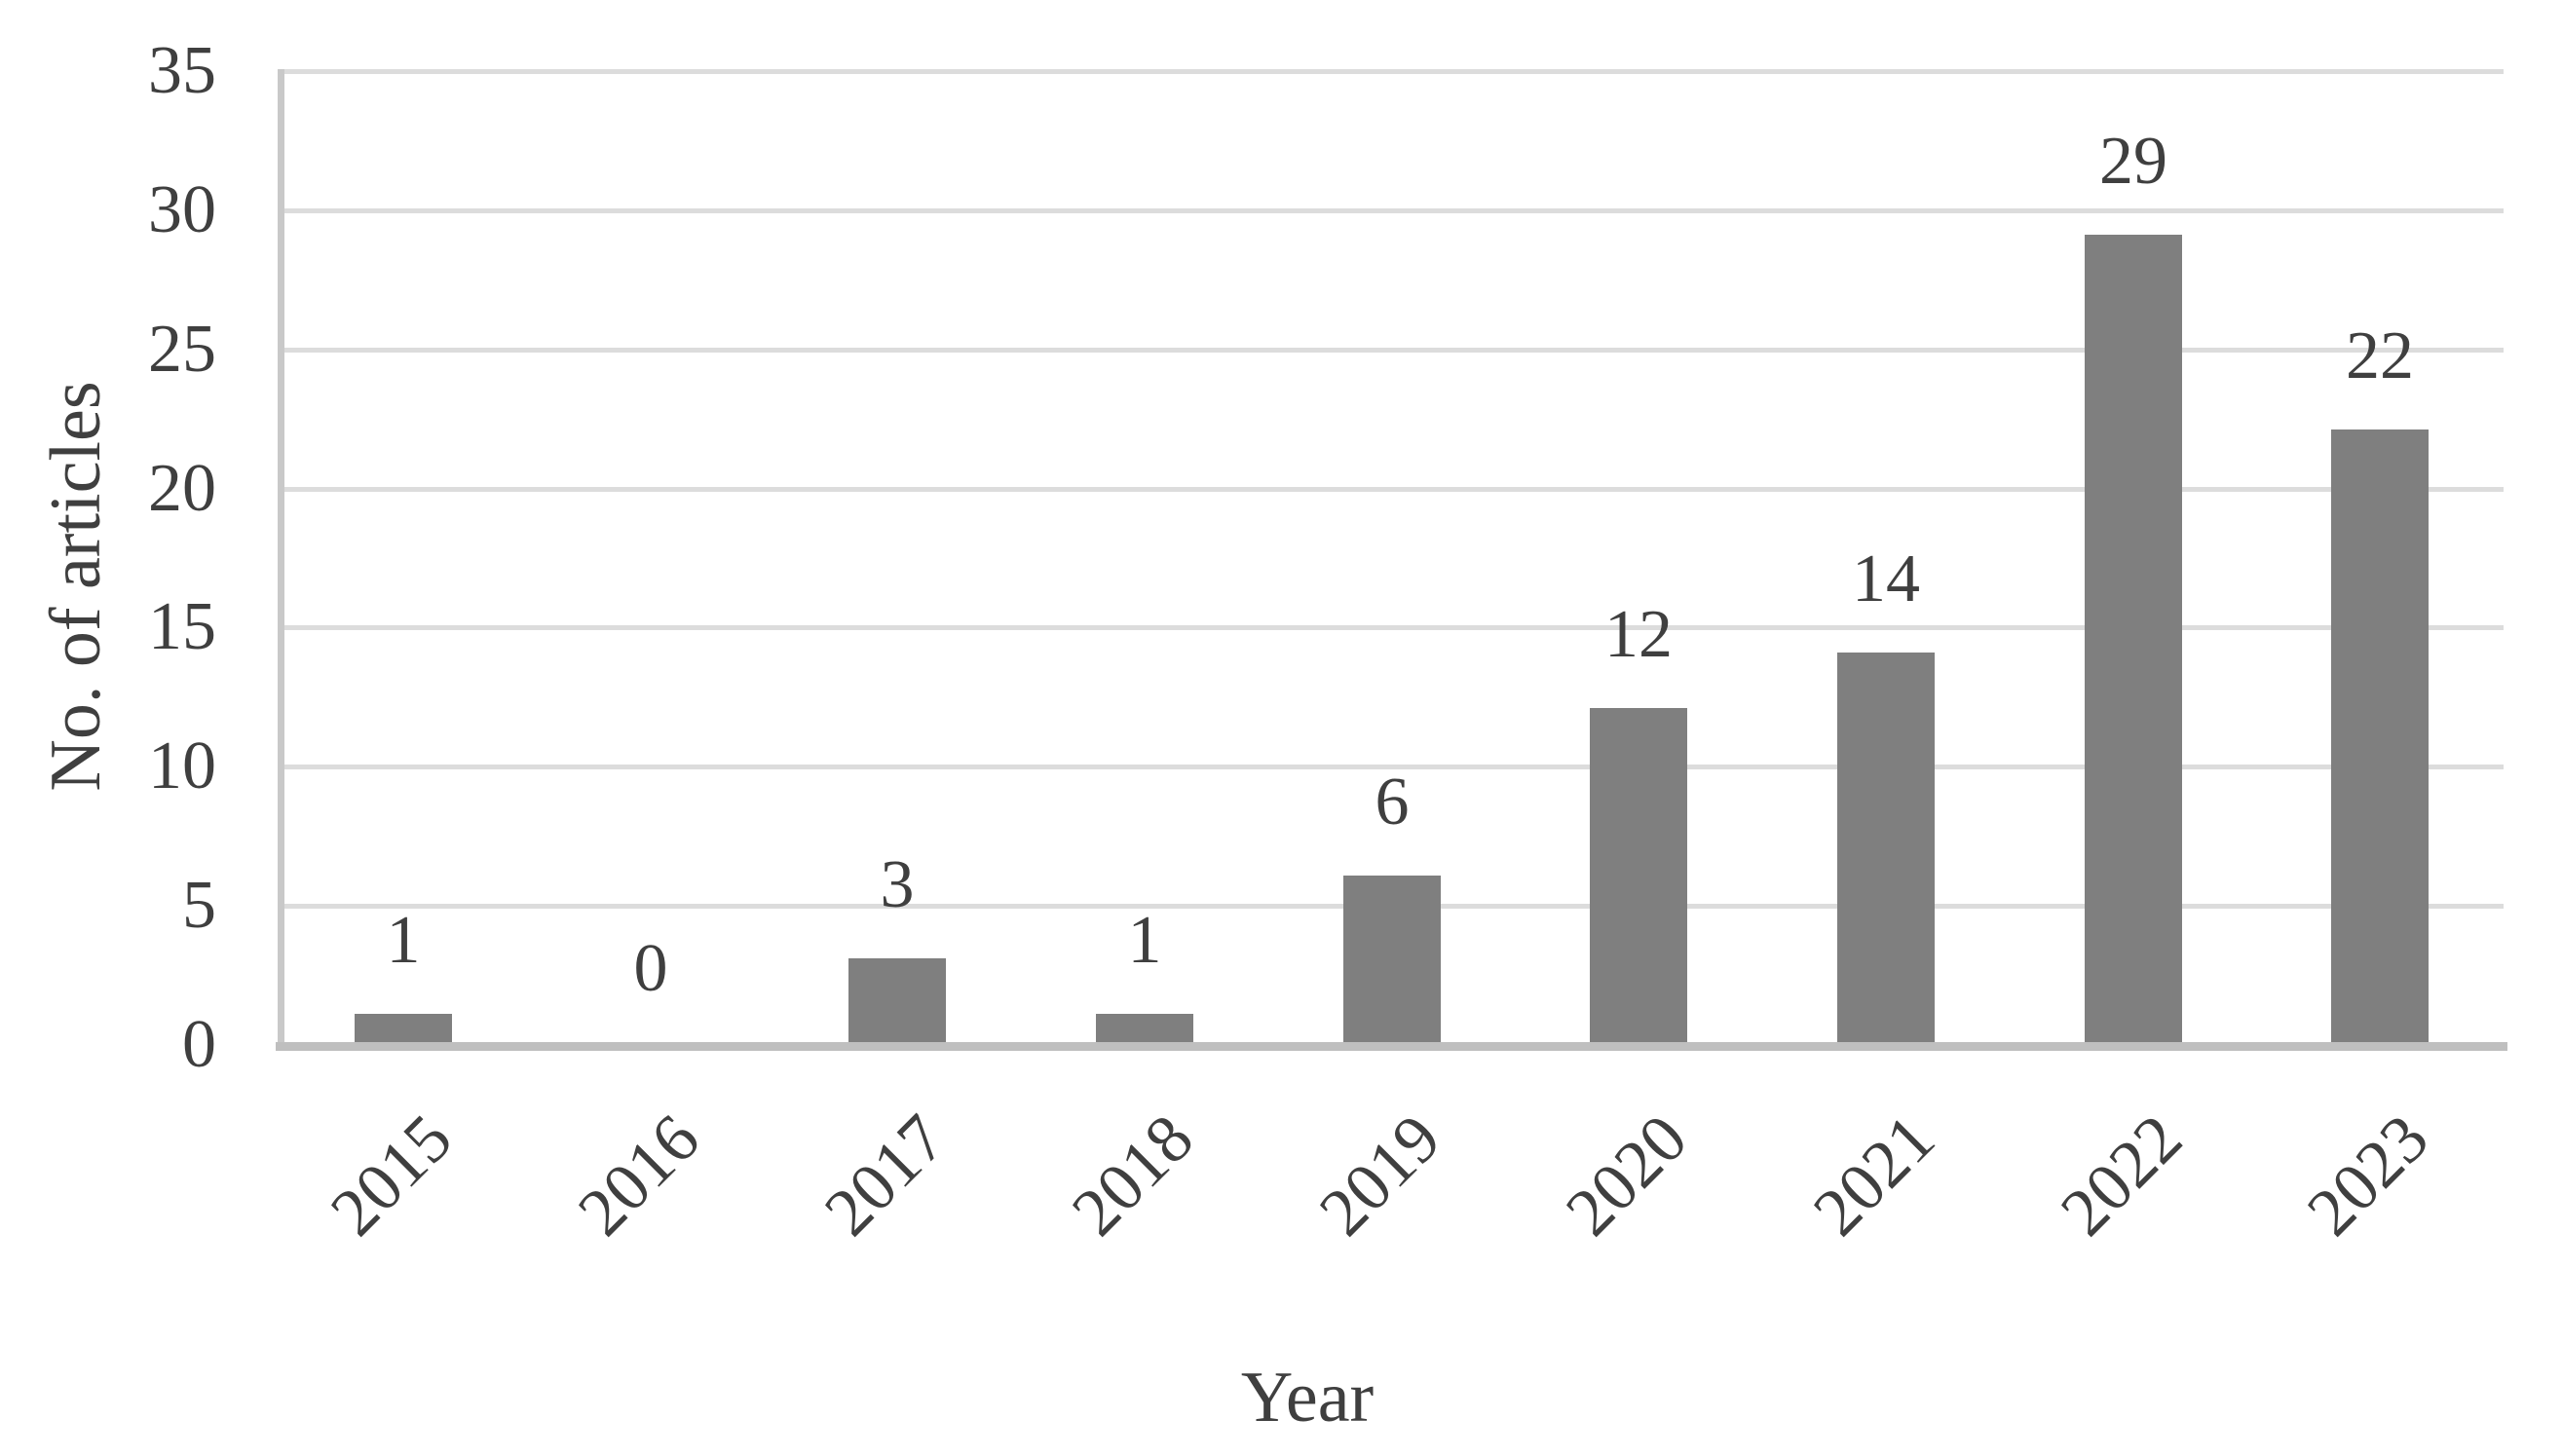 The image size is (2562, 1456). I want to click on y-tick-label-30: 30, so click(182, 209).